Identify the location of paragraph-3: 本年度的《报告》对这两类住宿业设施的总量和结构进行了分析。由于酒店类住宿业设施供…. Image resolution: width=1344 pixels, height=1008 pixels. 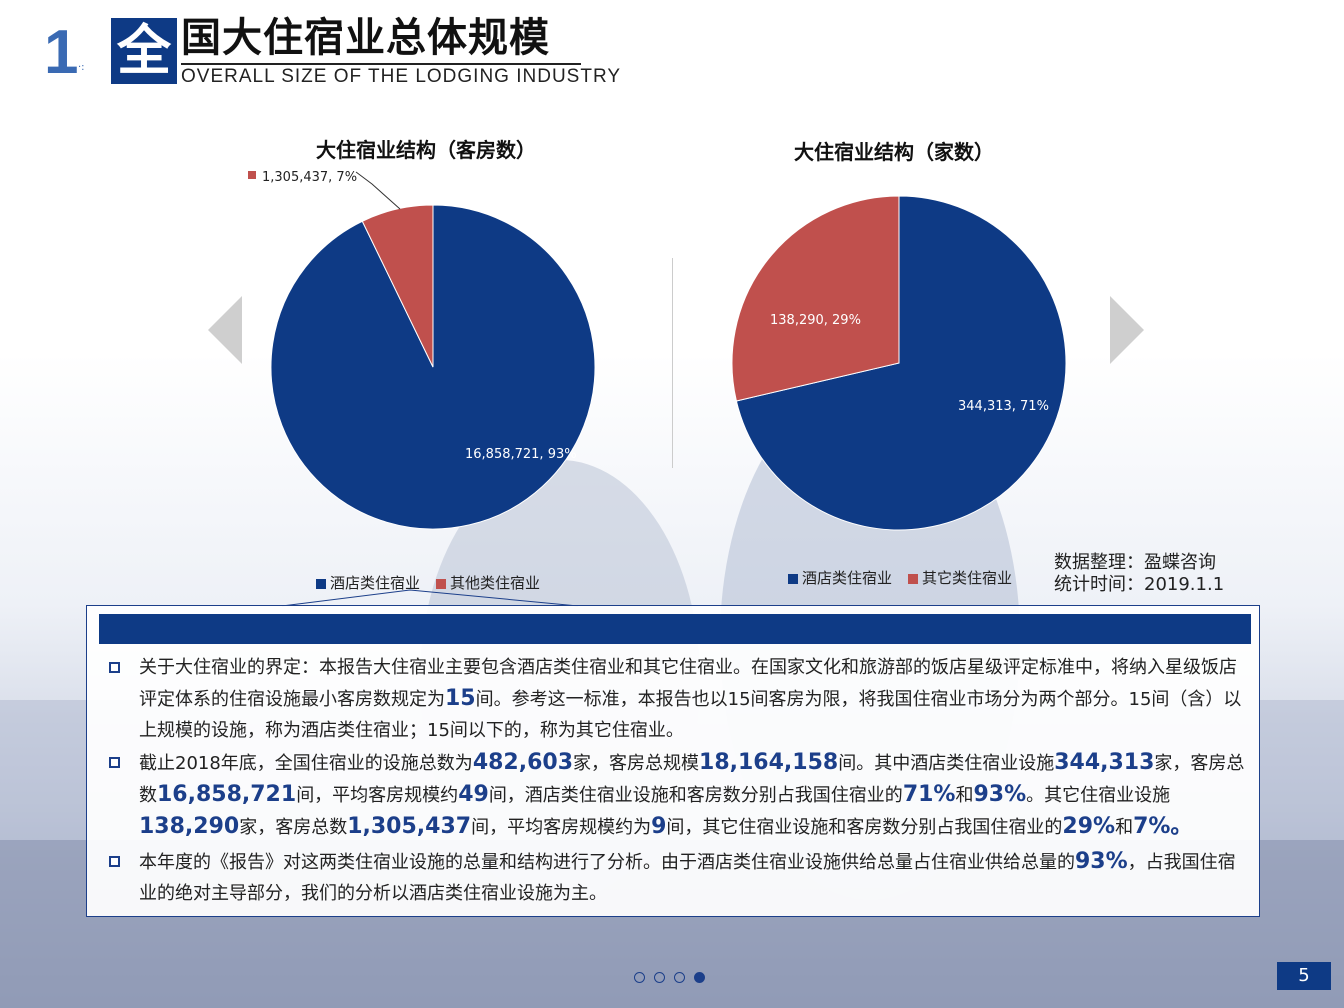
(679, 877).